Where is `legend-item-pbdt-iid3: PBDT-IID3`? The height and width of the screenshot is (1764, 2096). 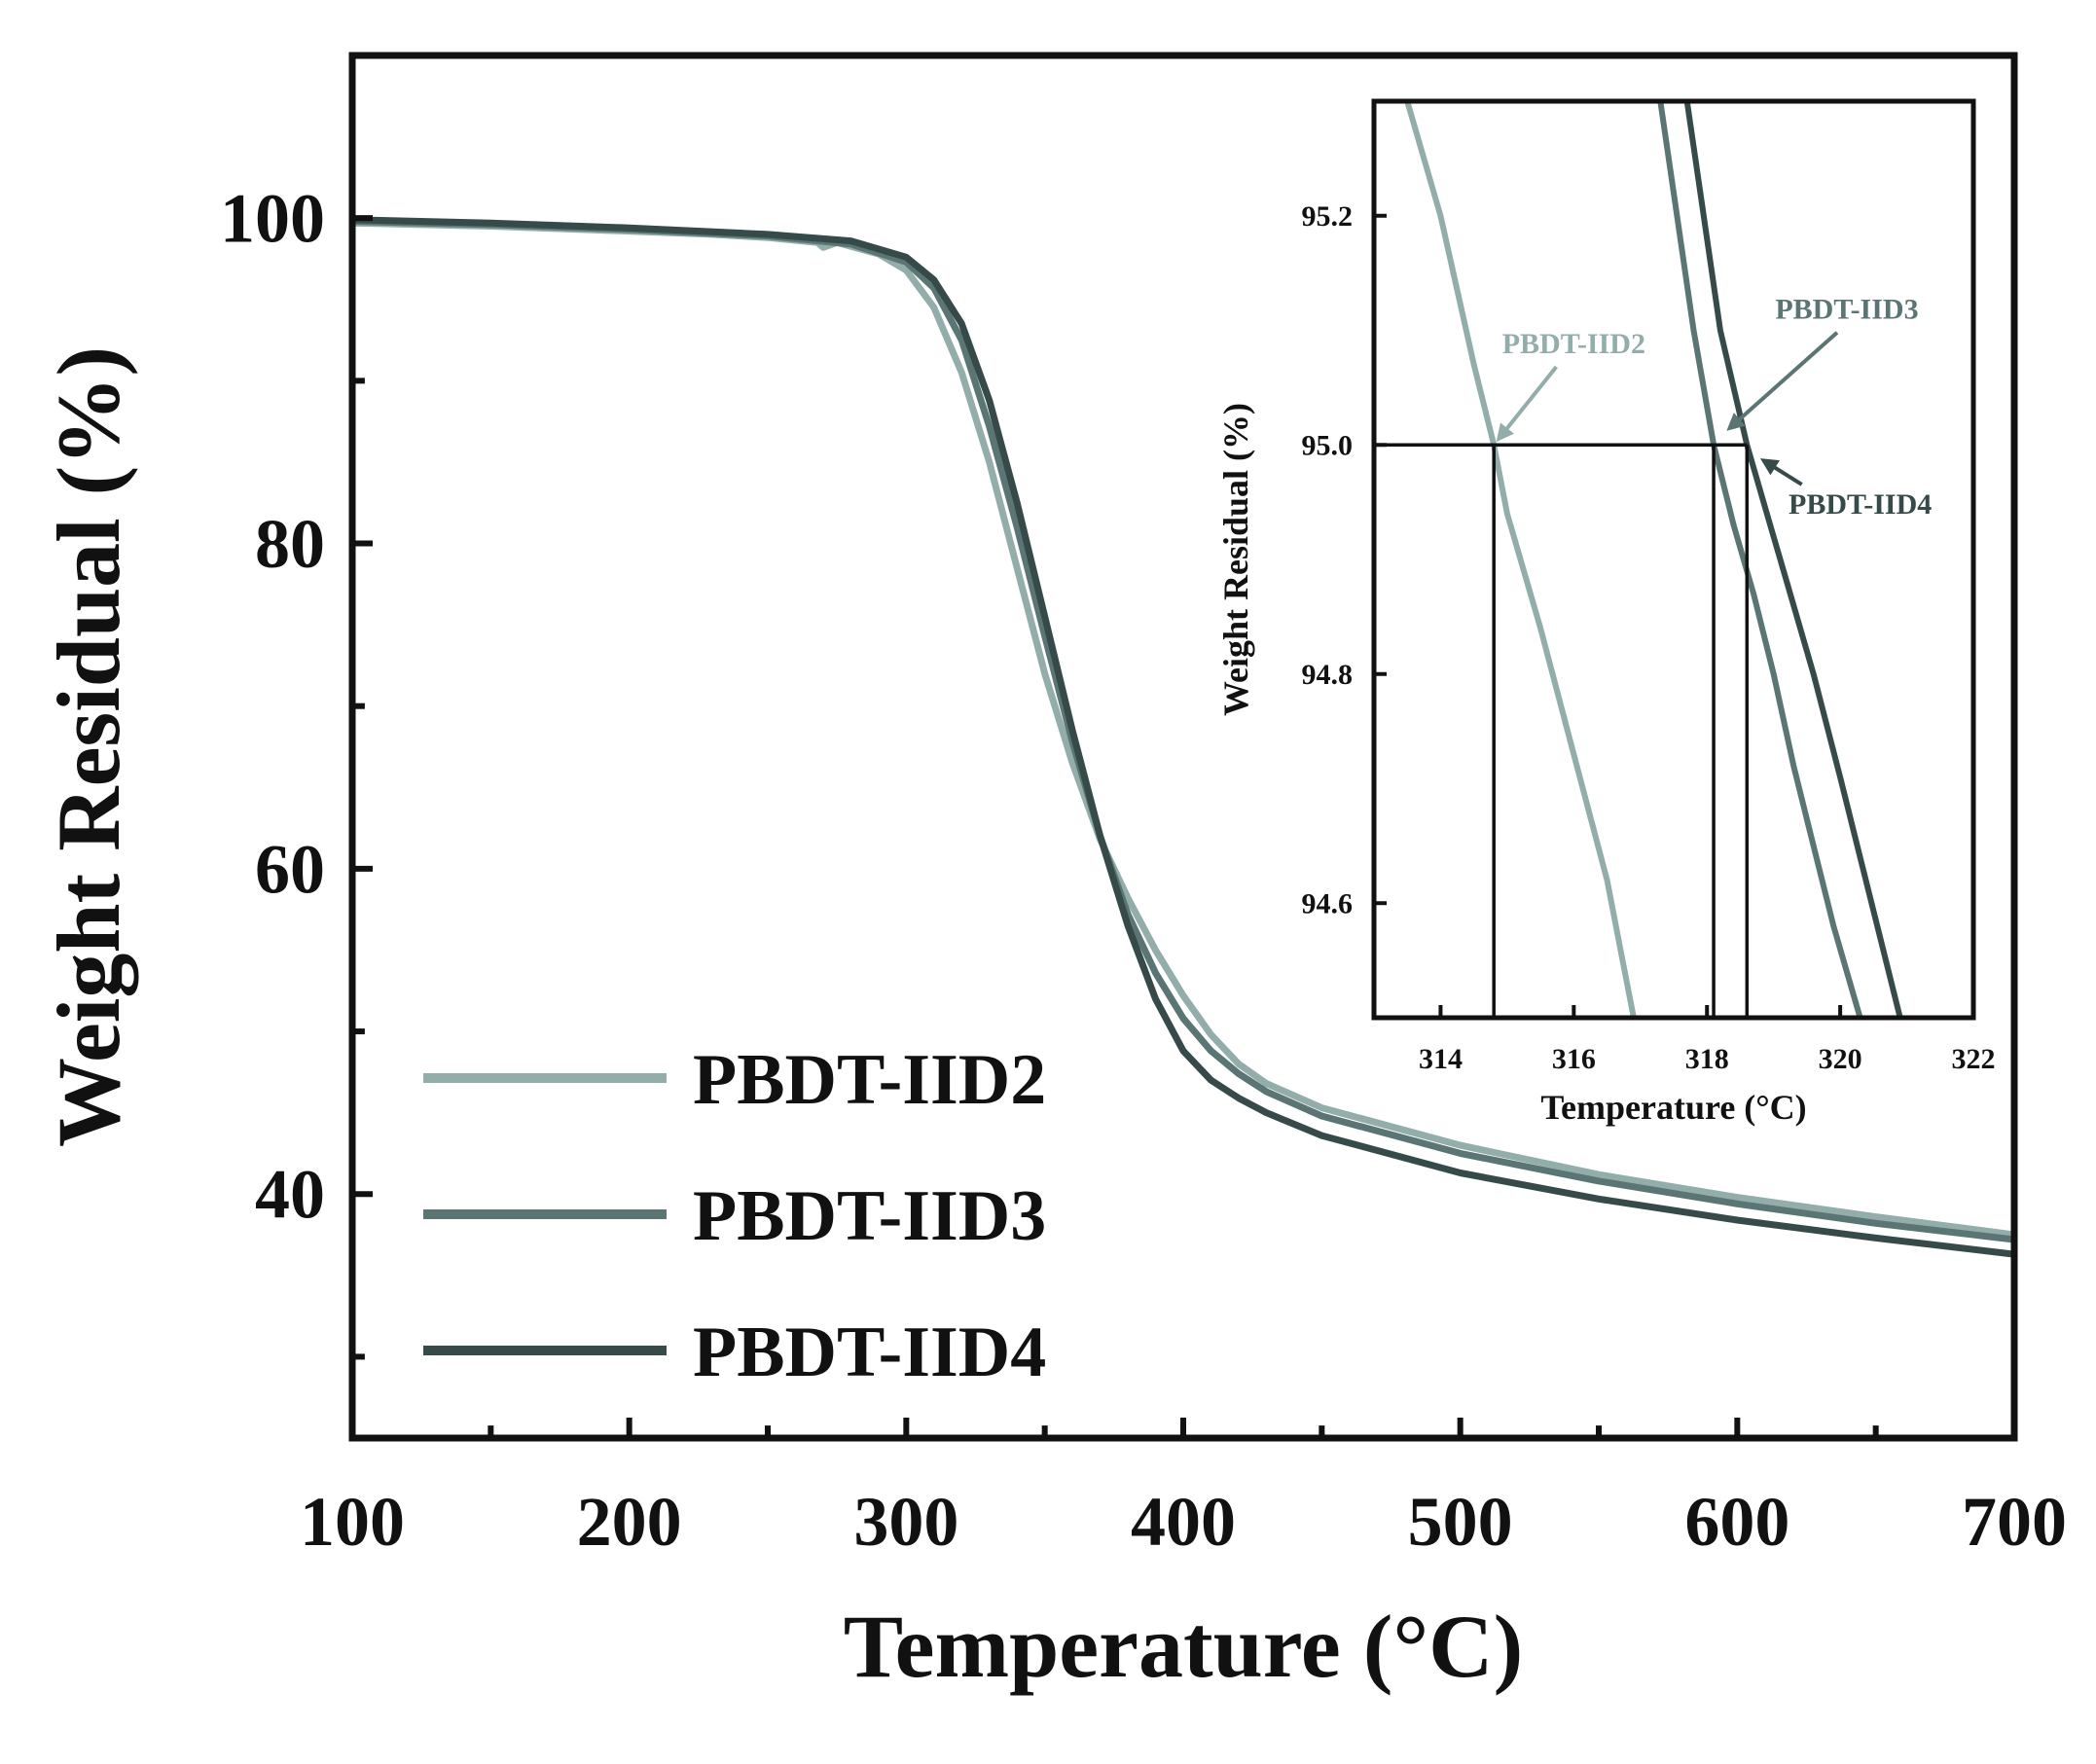
legend-item-pbdt-iid3: PBDT-IID3 is located at coordinates (735, 1216).